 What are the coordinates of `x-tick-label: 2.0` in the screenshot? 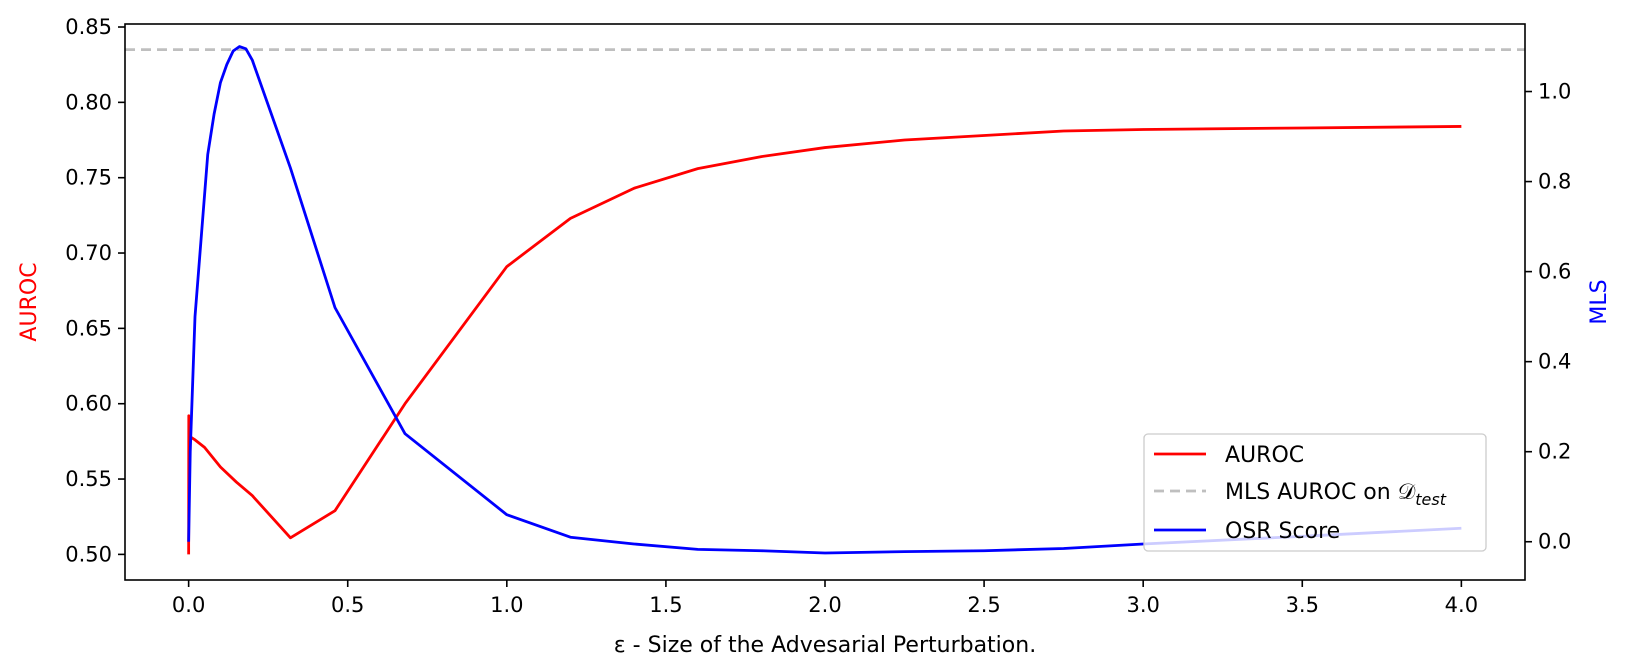 It's located at (824, 605).